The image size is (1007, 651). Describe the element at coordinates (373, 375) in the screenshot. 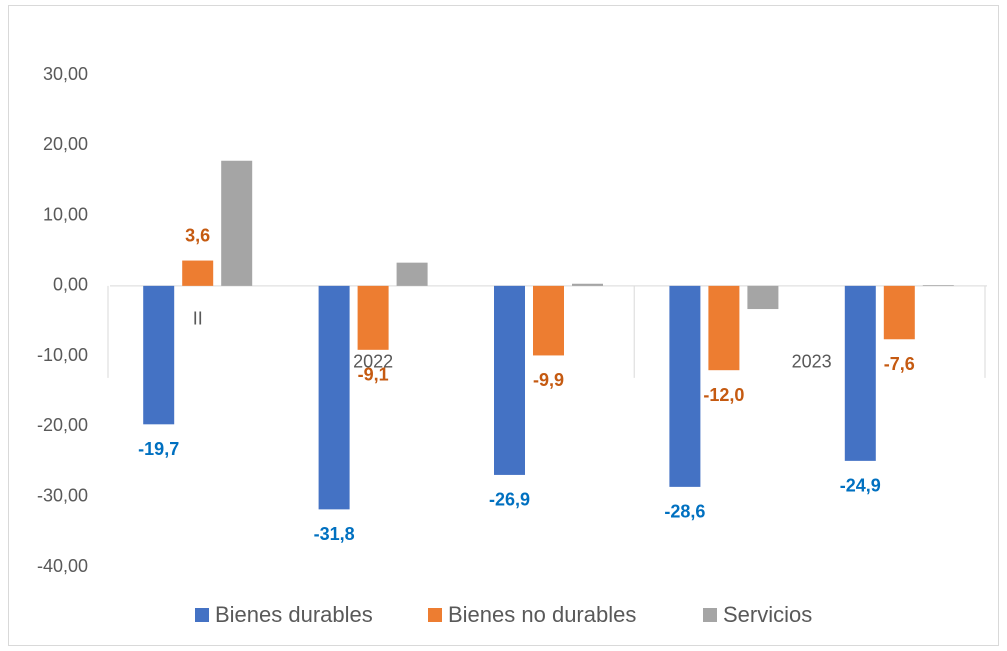

I see `data-label: -9,1` at that location.